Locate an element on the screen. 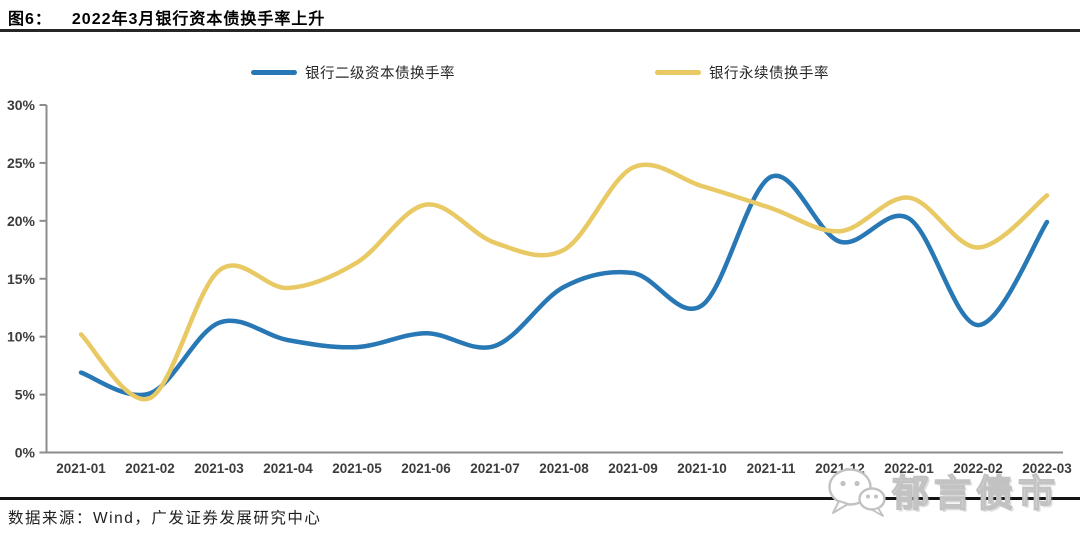  svg-text: 2021-10 is located at coordinates (702, 468).